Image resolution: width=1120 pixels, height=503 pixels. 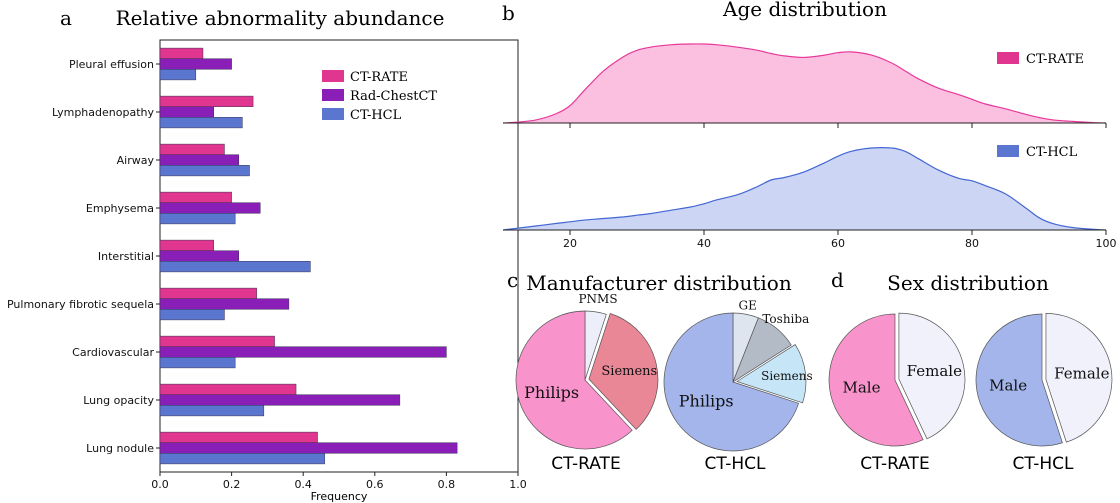 What do you see at coordinates (197, 363) in the screenshot?
I see `bar-ct-hcl-cardiovascular` at bounding box center [197, 363].